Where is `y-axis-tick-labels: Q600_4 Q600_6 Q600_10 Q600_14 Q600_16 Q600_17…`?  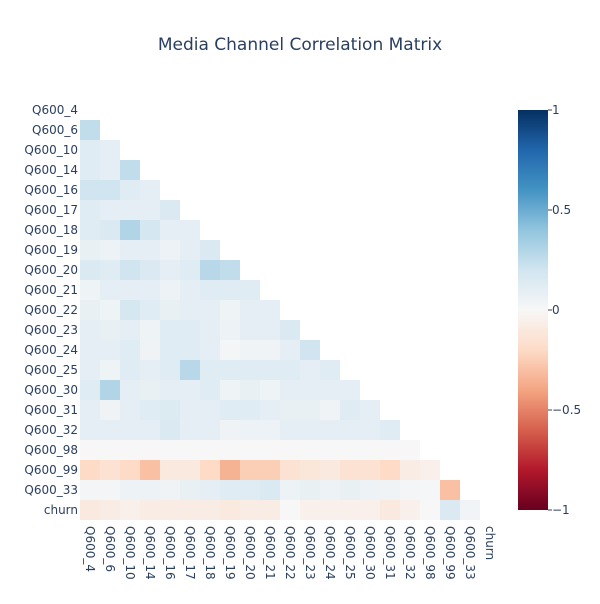 y-axis-tick-labels: Q600_4 Q600_6 Q600_10 Q600_14 Q600_16 Q600_17… is located at coordinates (51, 310).